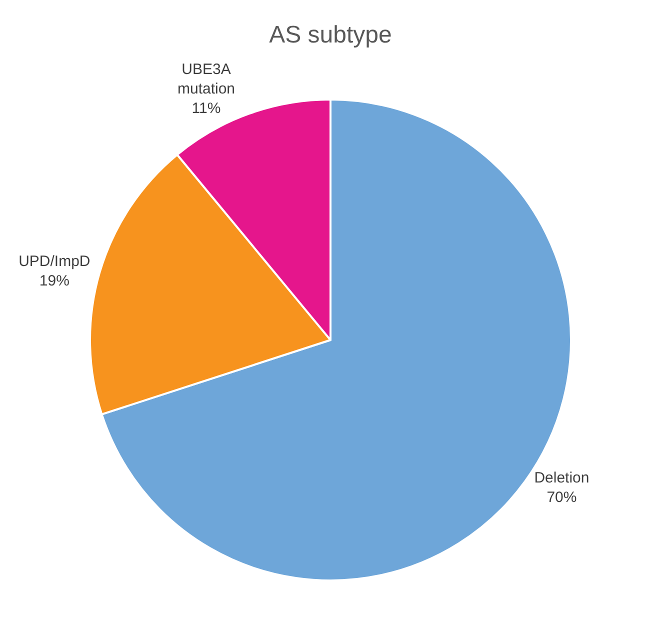 Image resolution: width=661 pixels, height=640 pixels. What do you see at coordinates (206, 79) in the screenshot?
I see `slice-label: UBE3A mutation` at bounding box center [206, 79].